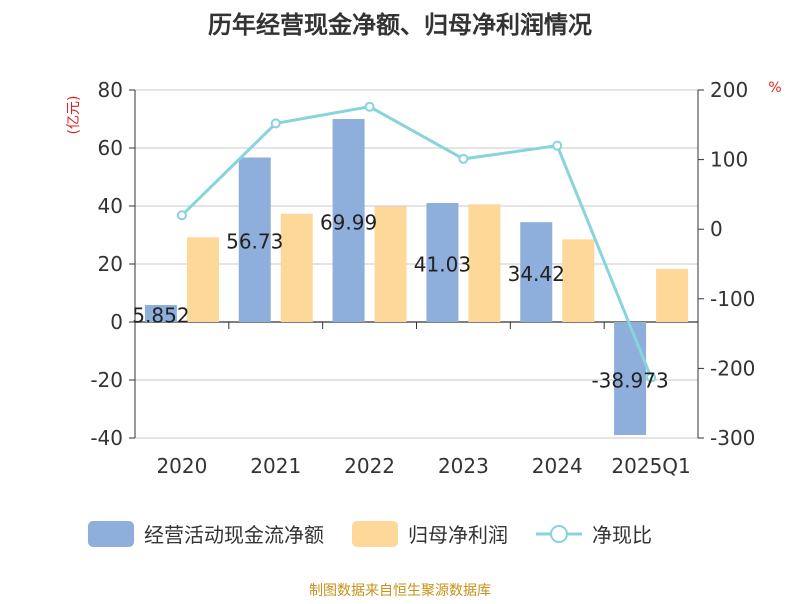 The width and height of the screenshot is (800, 604). I want to click on right-tick-label: -100, so click(732, 299).